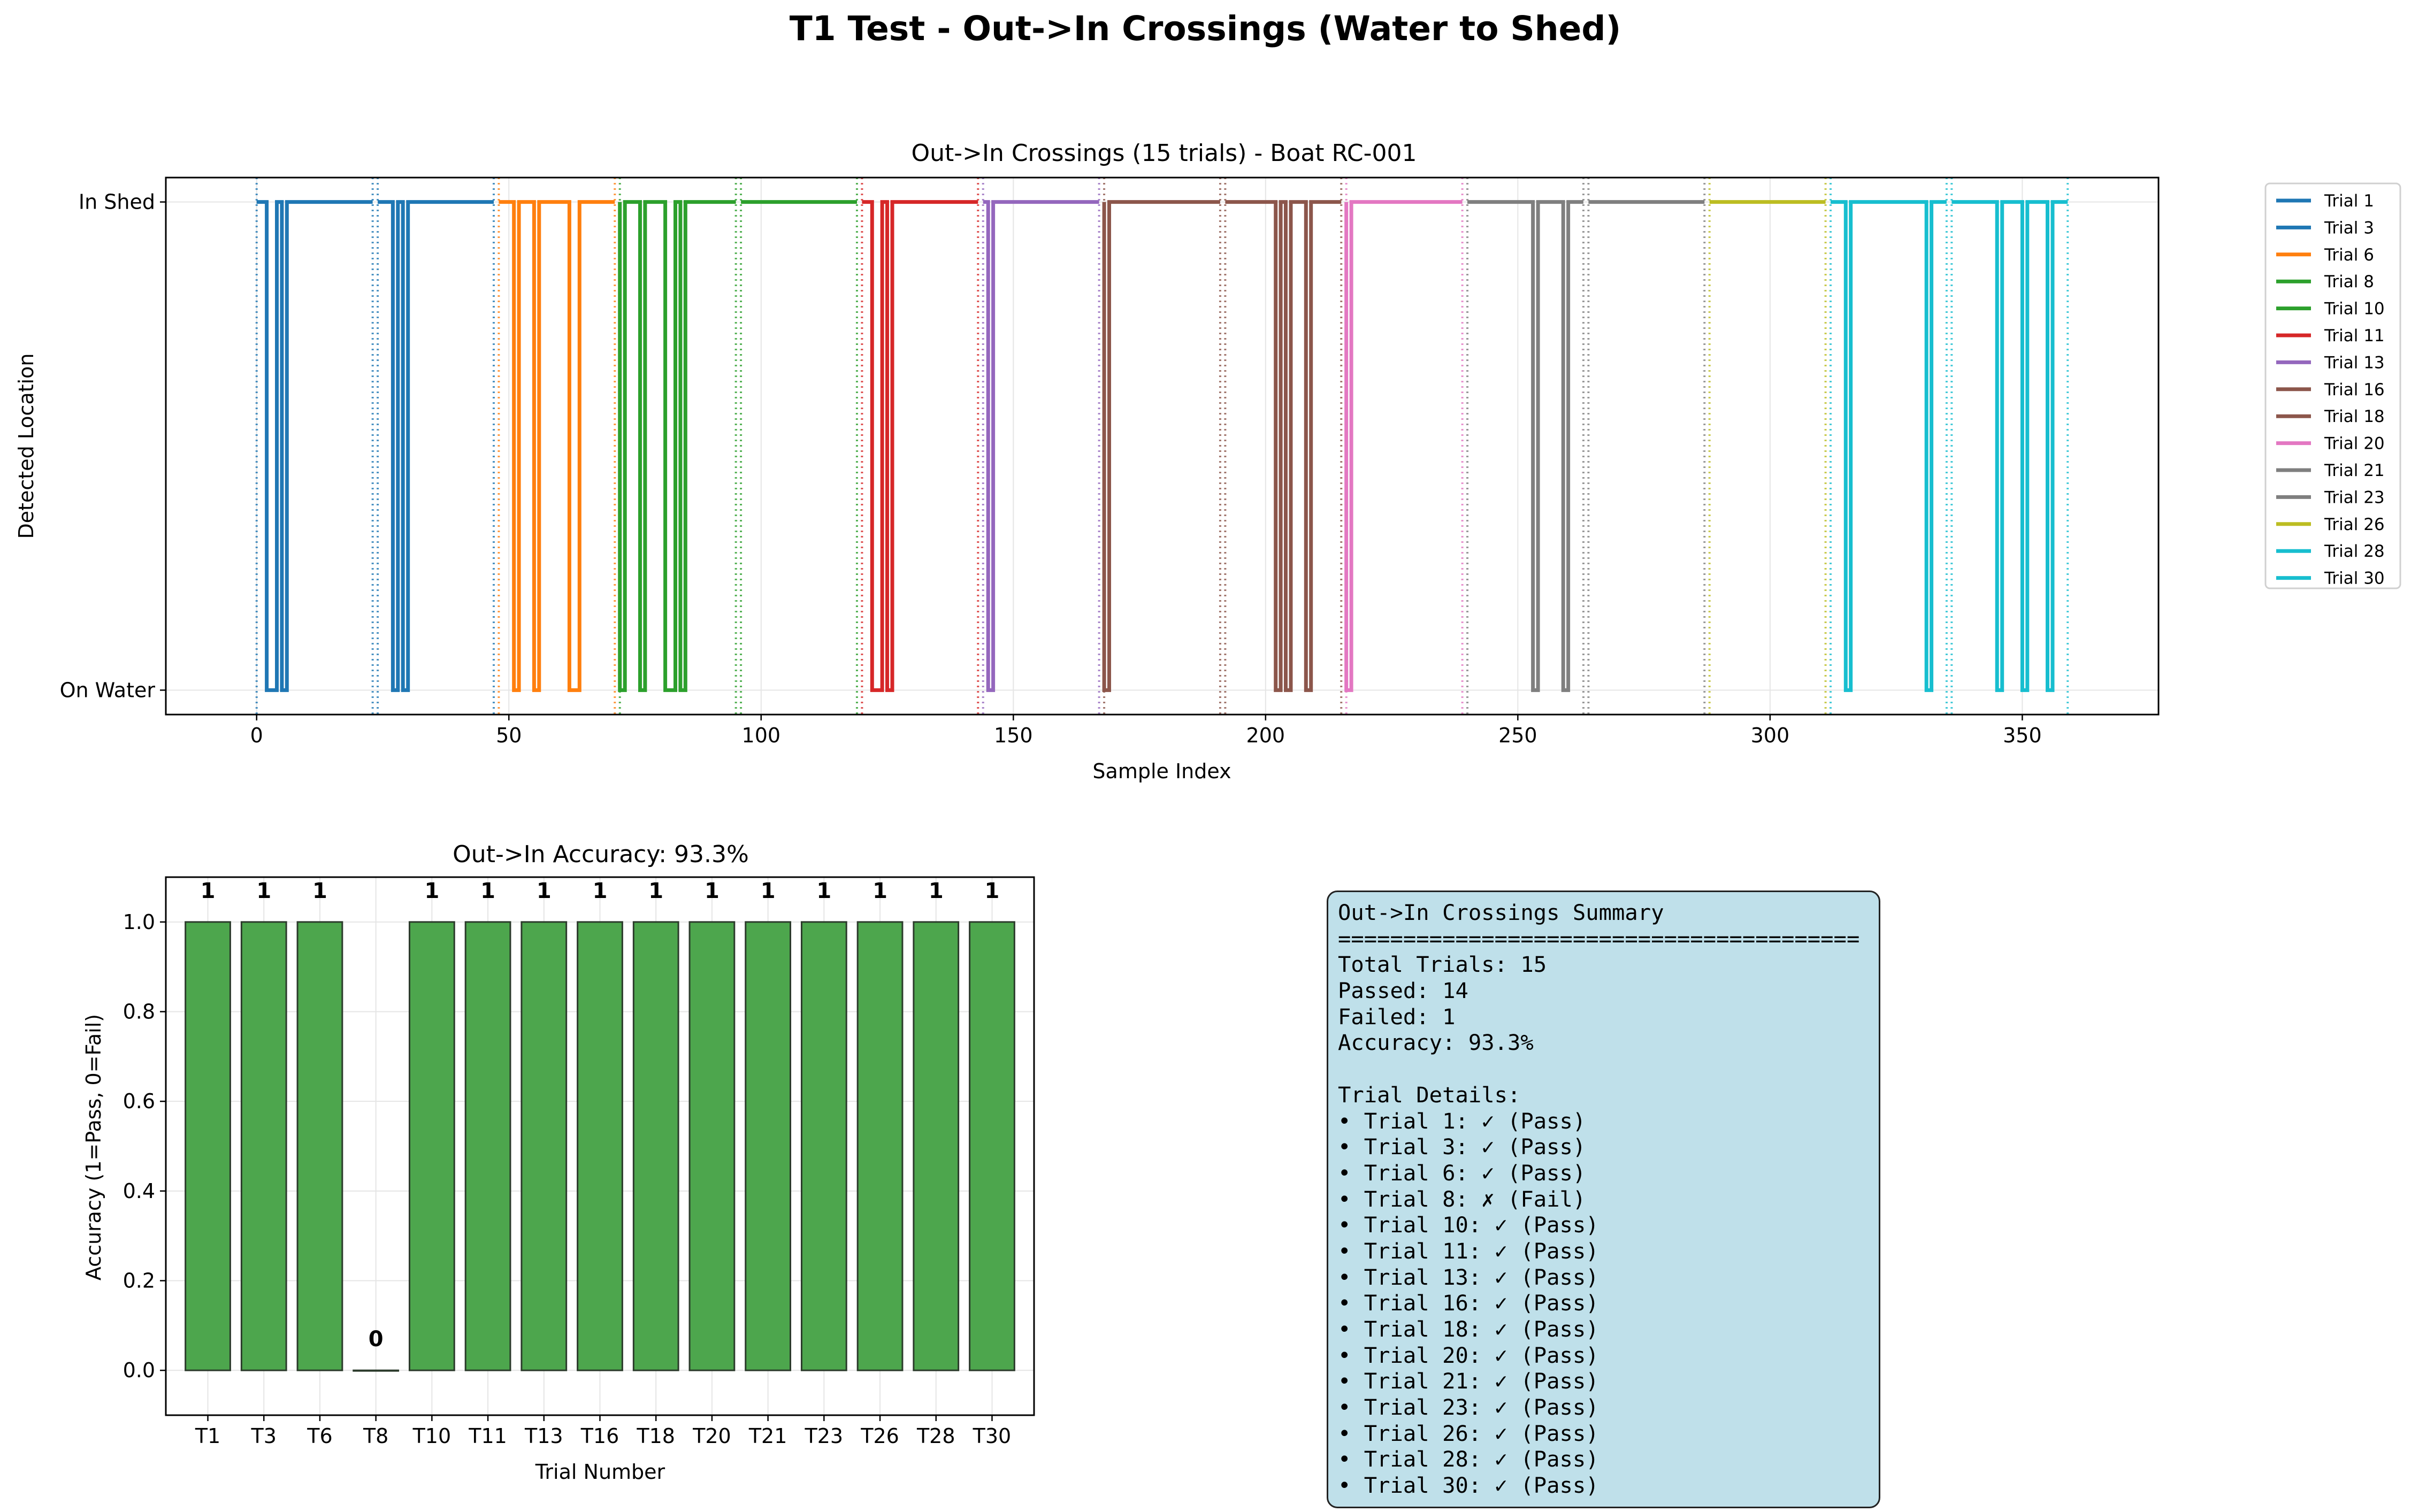  Describe the element at coordinates (2354, 444) in the screenshot. I see `legend-label: Trial 20` at that location.